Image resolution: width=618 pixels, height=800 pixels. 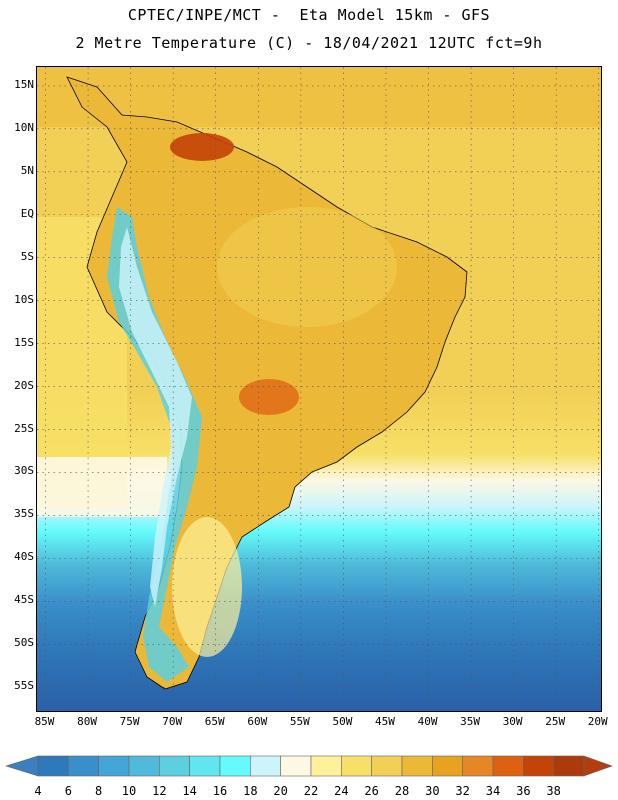 What do you see at coordinates (24, 428) in the screenshot?
I see `lat-tick-label: 25S` at bounding box center [24, 428].